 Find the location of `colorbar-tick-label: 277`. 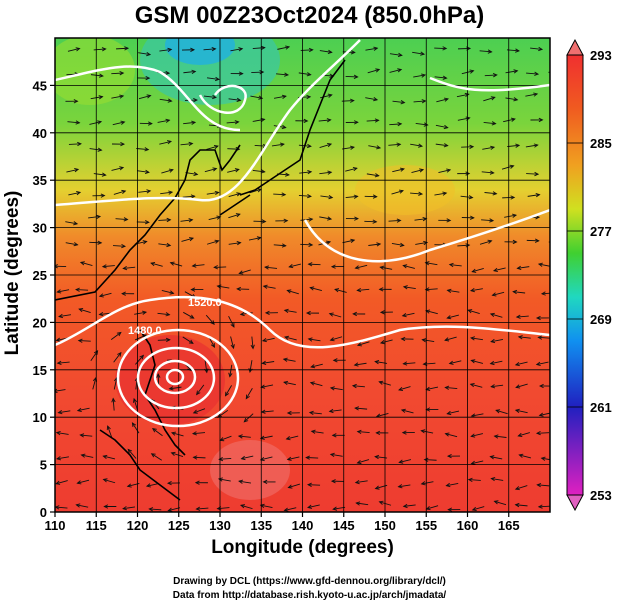

colorbar-tick-label: 277 is located at coordinates (601, 231).